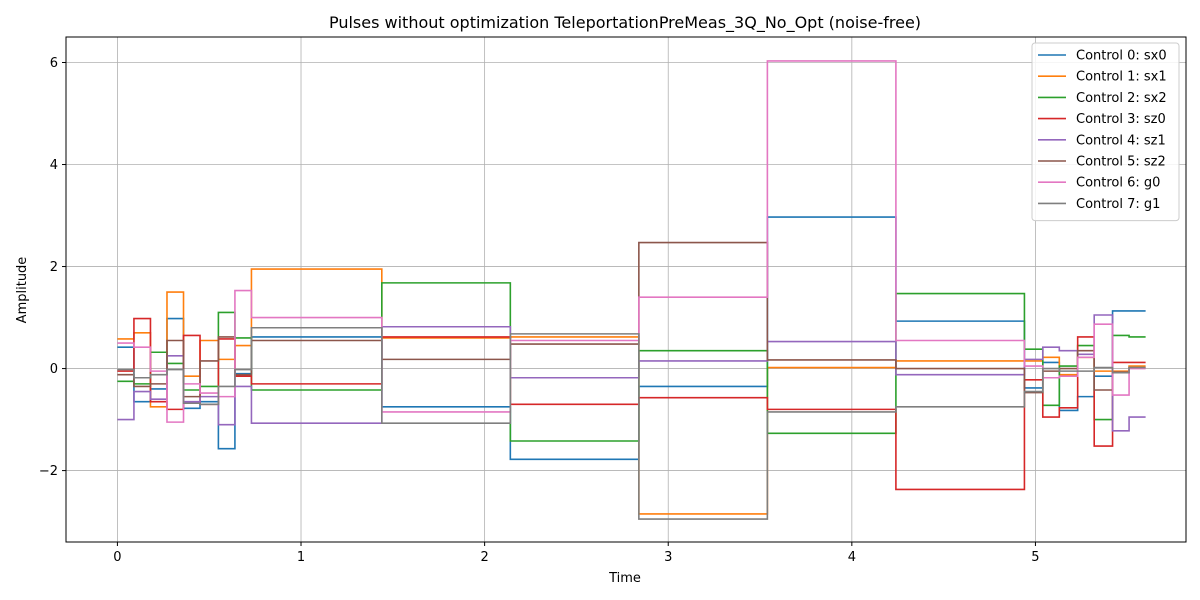  Describe the element at coordinates (54, 267) in the screenshot. I see `y-tick-label: 2` at that location.